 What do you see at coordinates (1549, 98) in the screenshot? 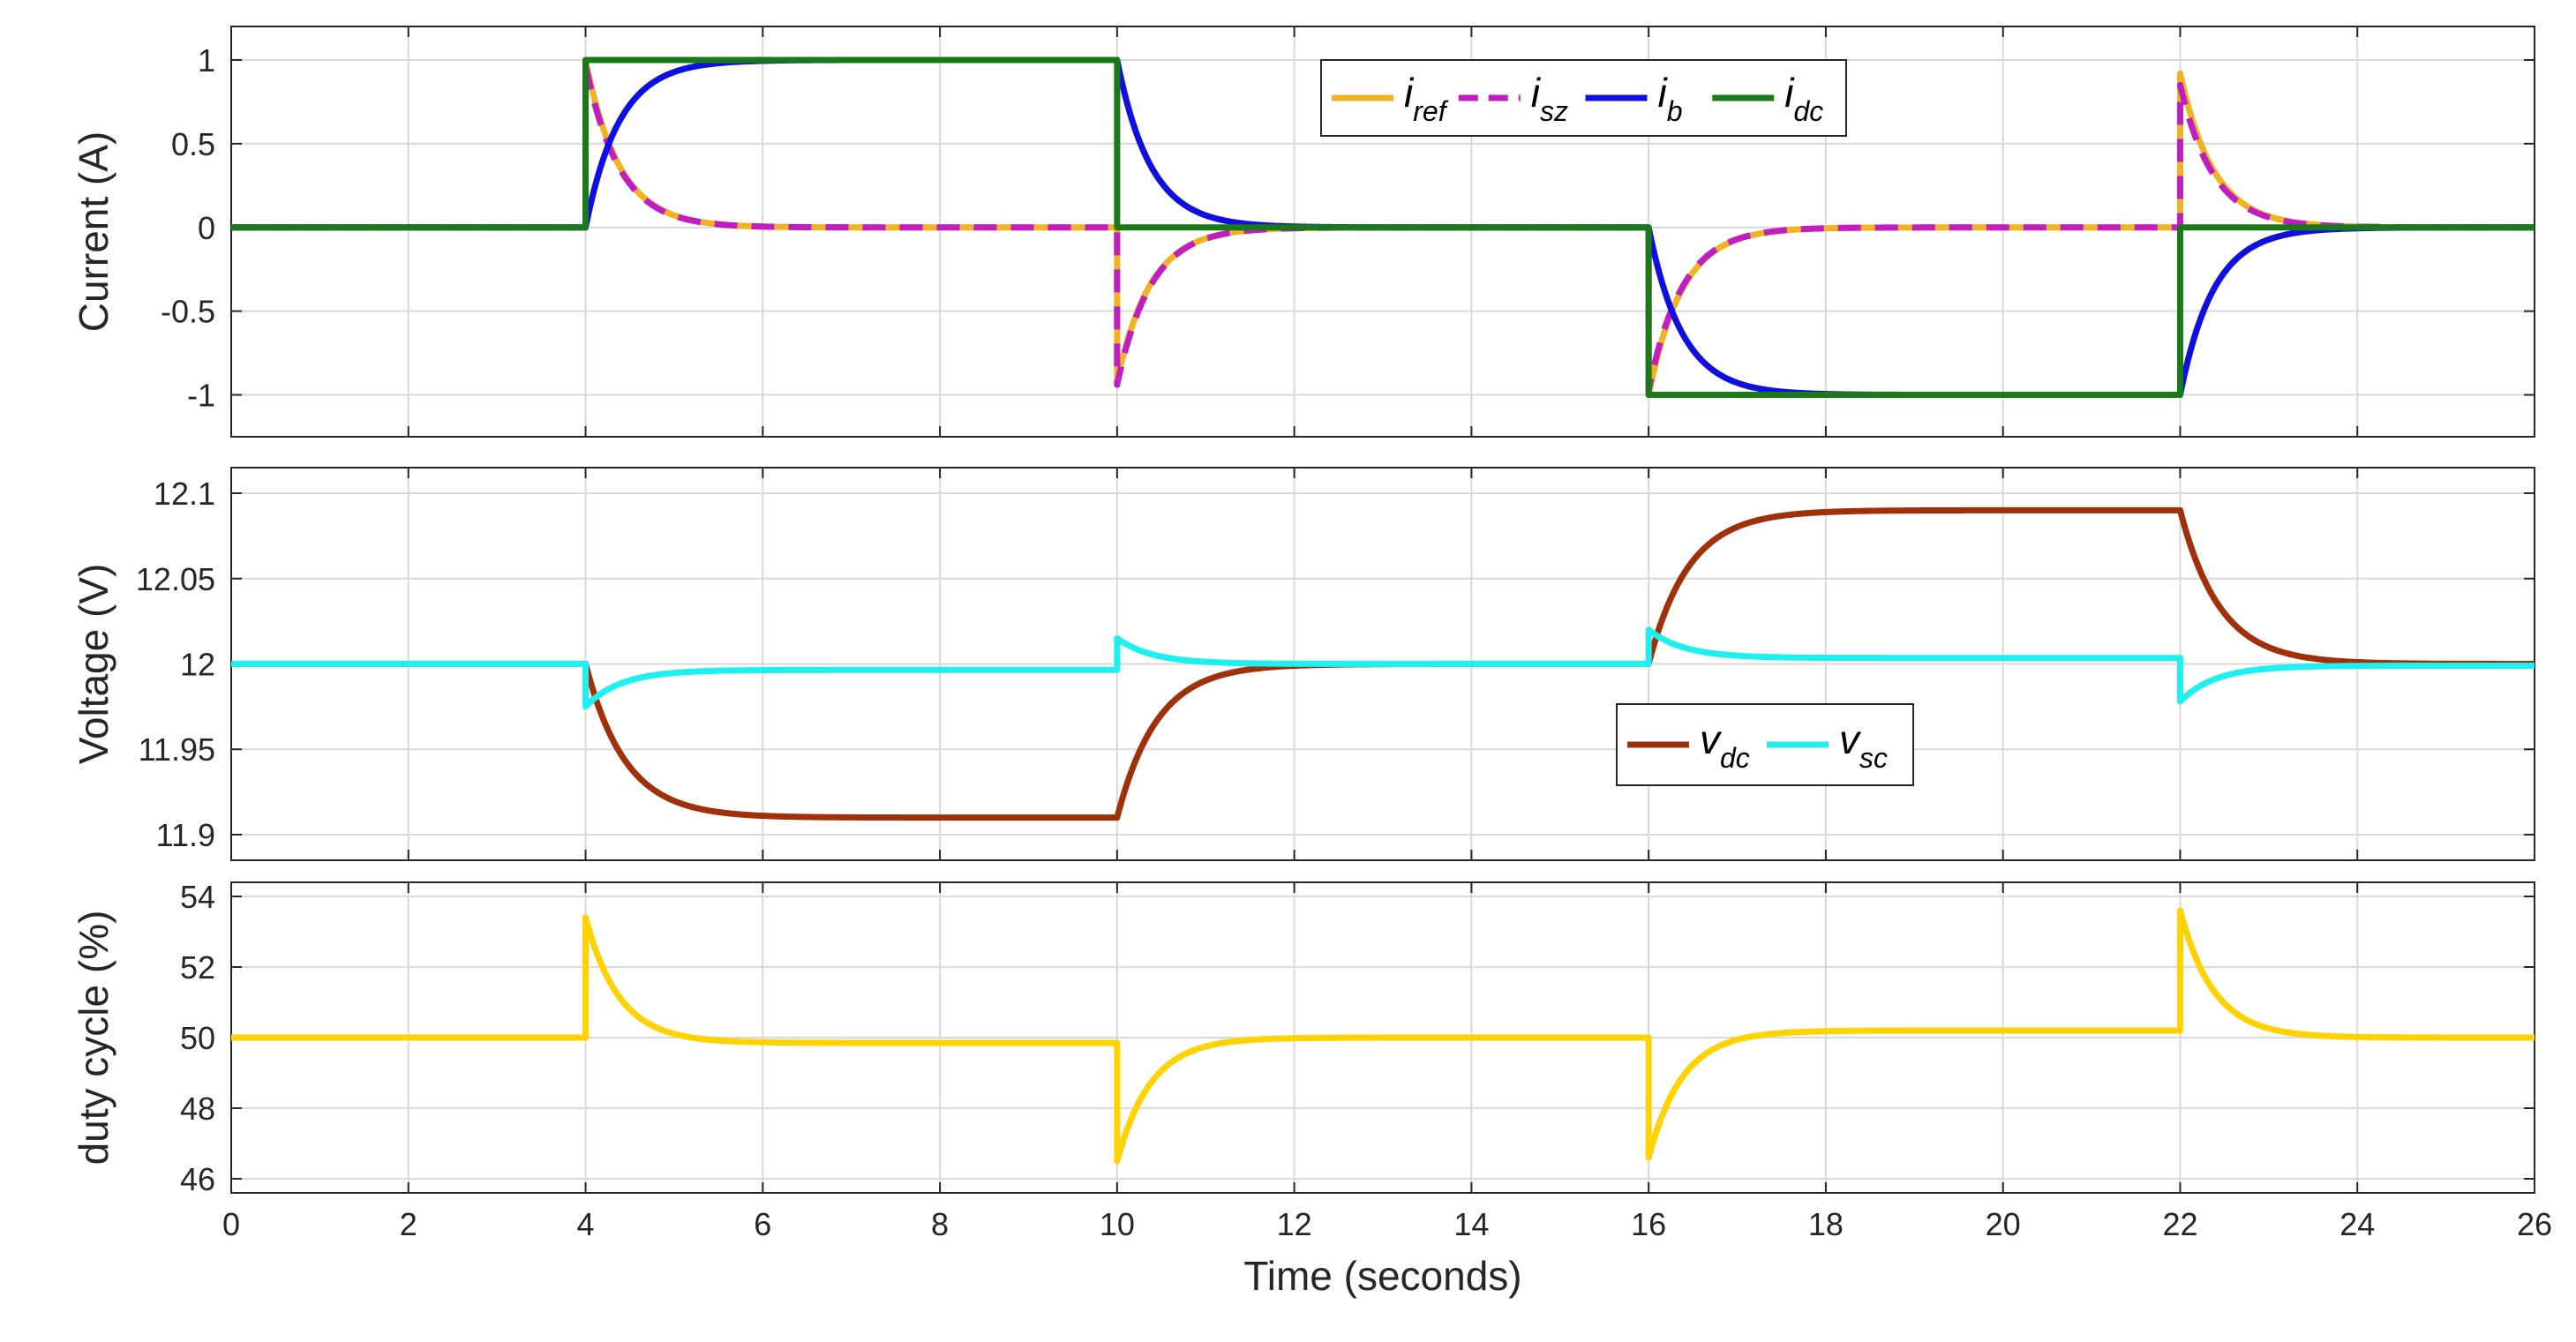
I see `legend-label: isz` at bounding box center [1549, 98].